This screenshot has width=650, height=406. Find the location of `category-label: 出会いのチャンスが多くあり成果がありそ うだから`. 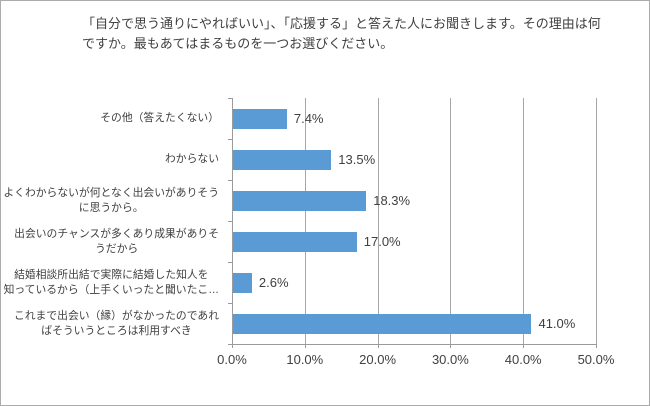

category-label: 出会いのチャンスが多くあり成果がありそ うだから is located at coordinates (116, 241).